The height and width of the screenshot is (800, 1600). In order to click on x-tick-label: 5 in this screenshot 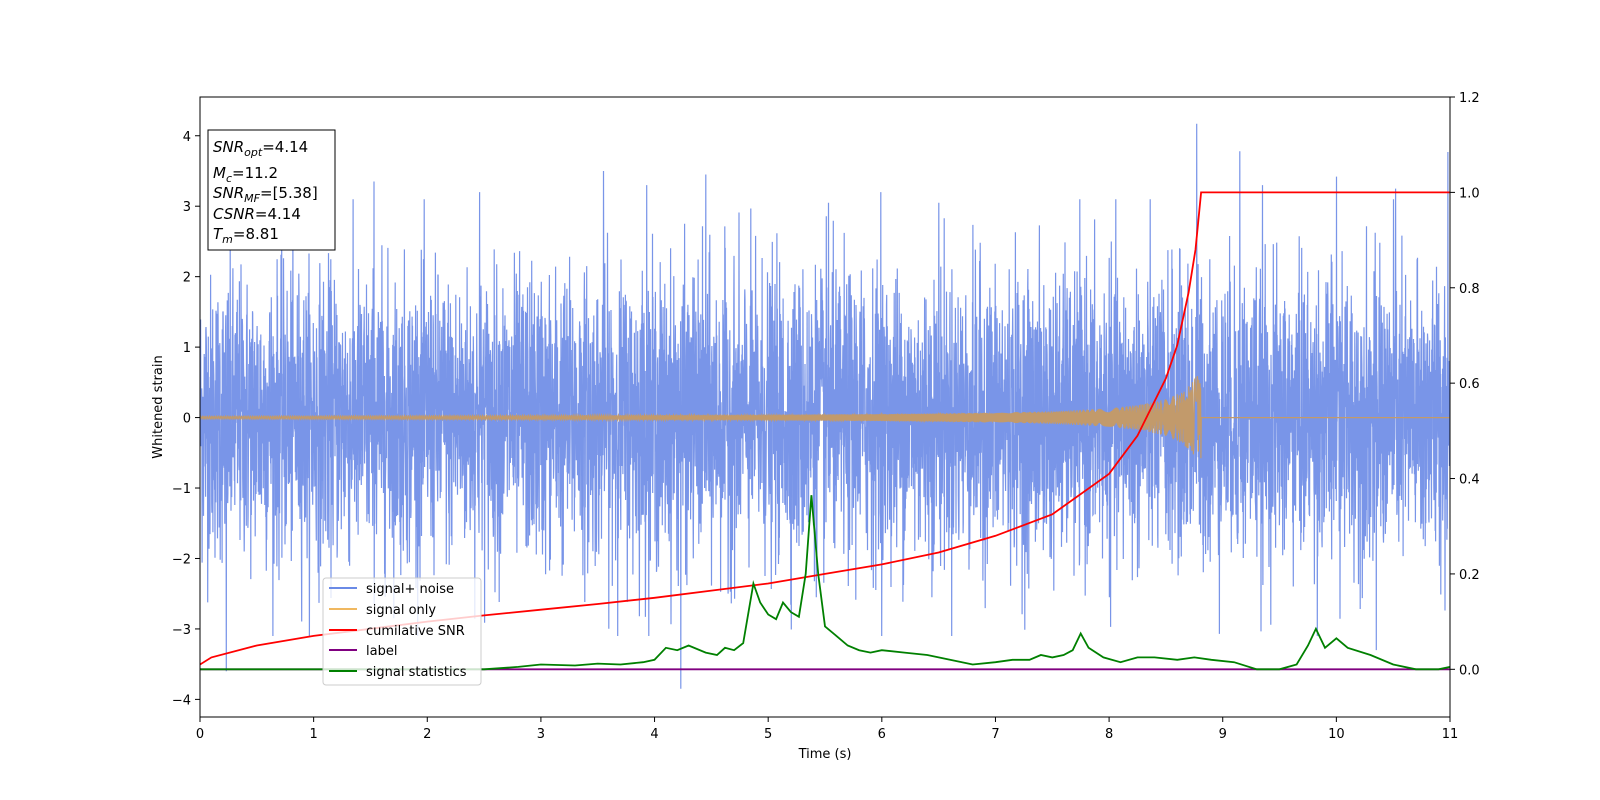, I will do `click(768, 734)`.